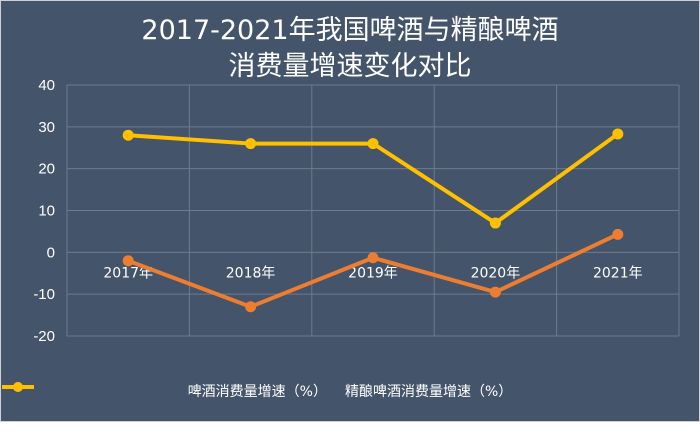  What do you see at coordinates (164, 391) in the screenshot?
I see `legend-item-beer: 啤酒消费量增速（%）` at bounding box center [164, 391].